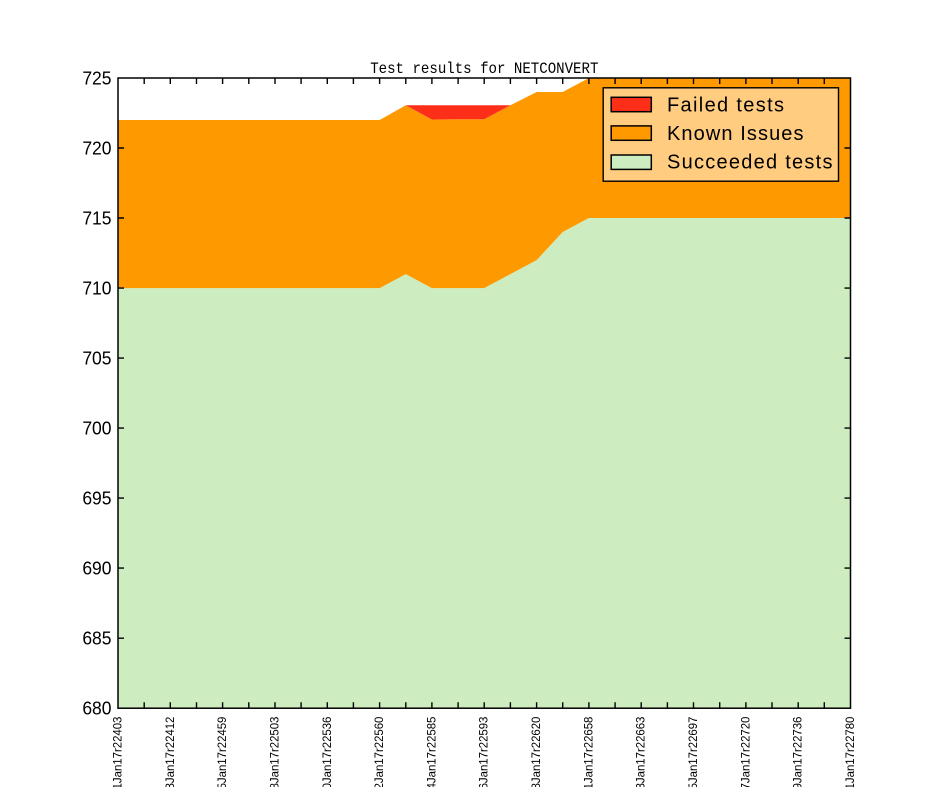 Image resolution: width=944 pixels, height=787 pixels. What do you see at coordinates (640, 751) in the screenshot?
I see `svg-text: 23Jan17r22663` at bounding box center [640, 751].